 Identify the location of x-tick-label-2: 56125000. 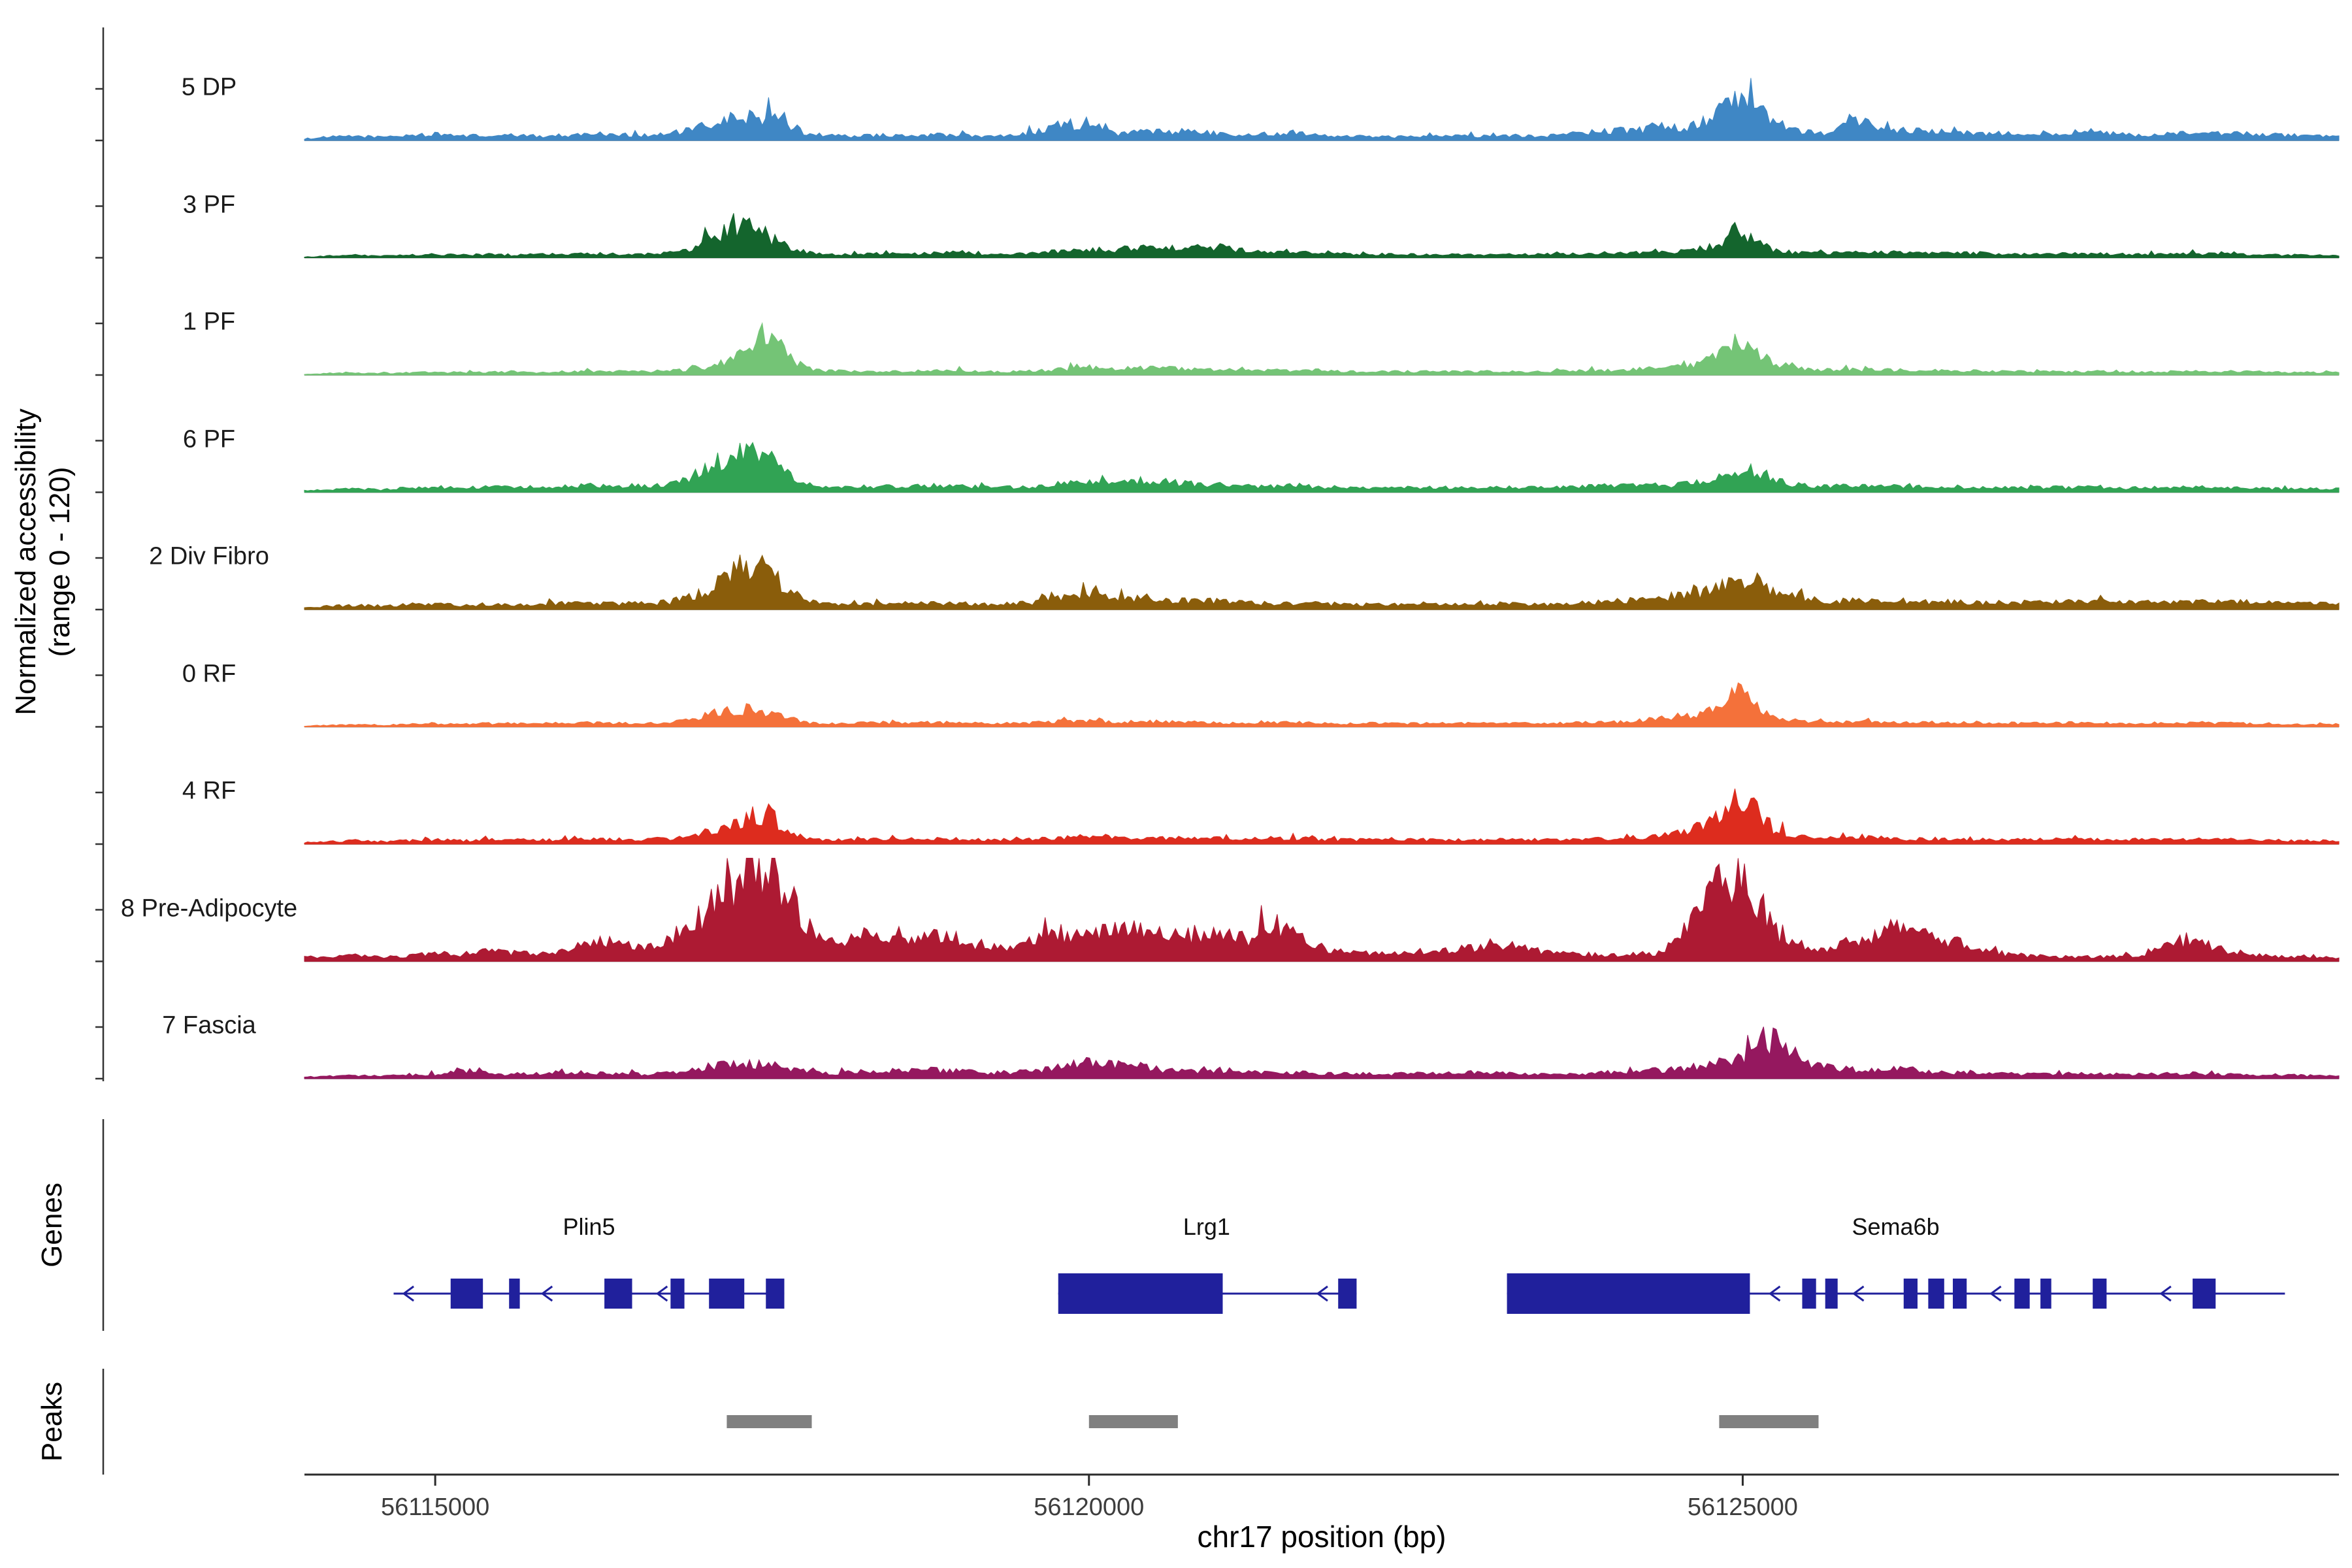
(1742, 1507).